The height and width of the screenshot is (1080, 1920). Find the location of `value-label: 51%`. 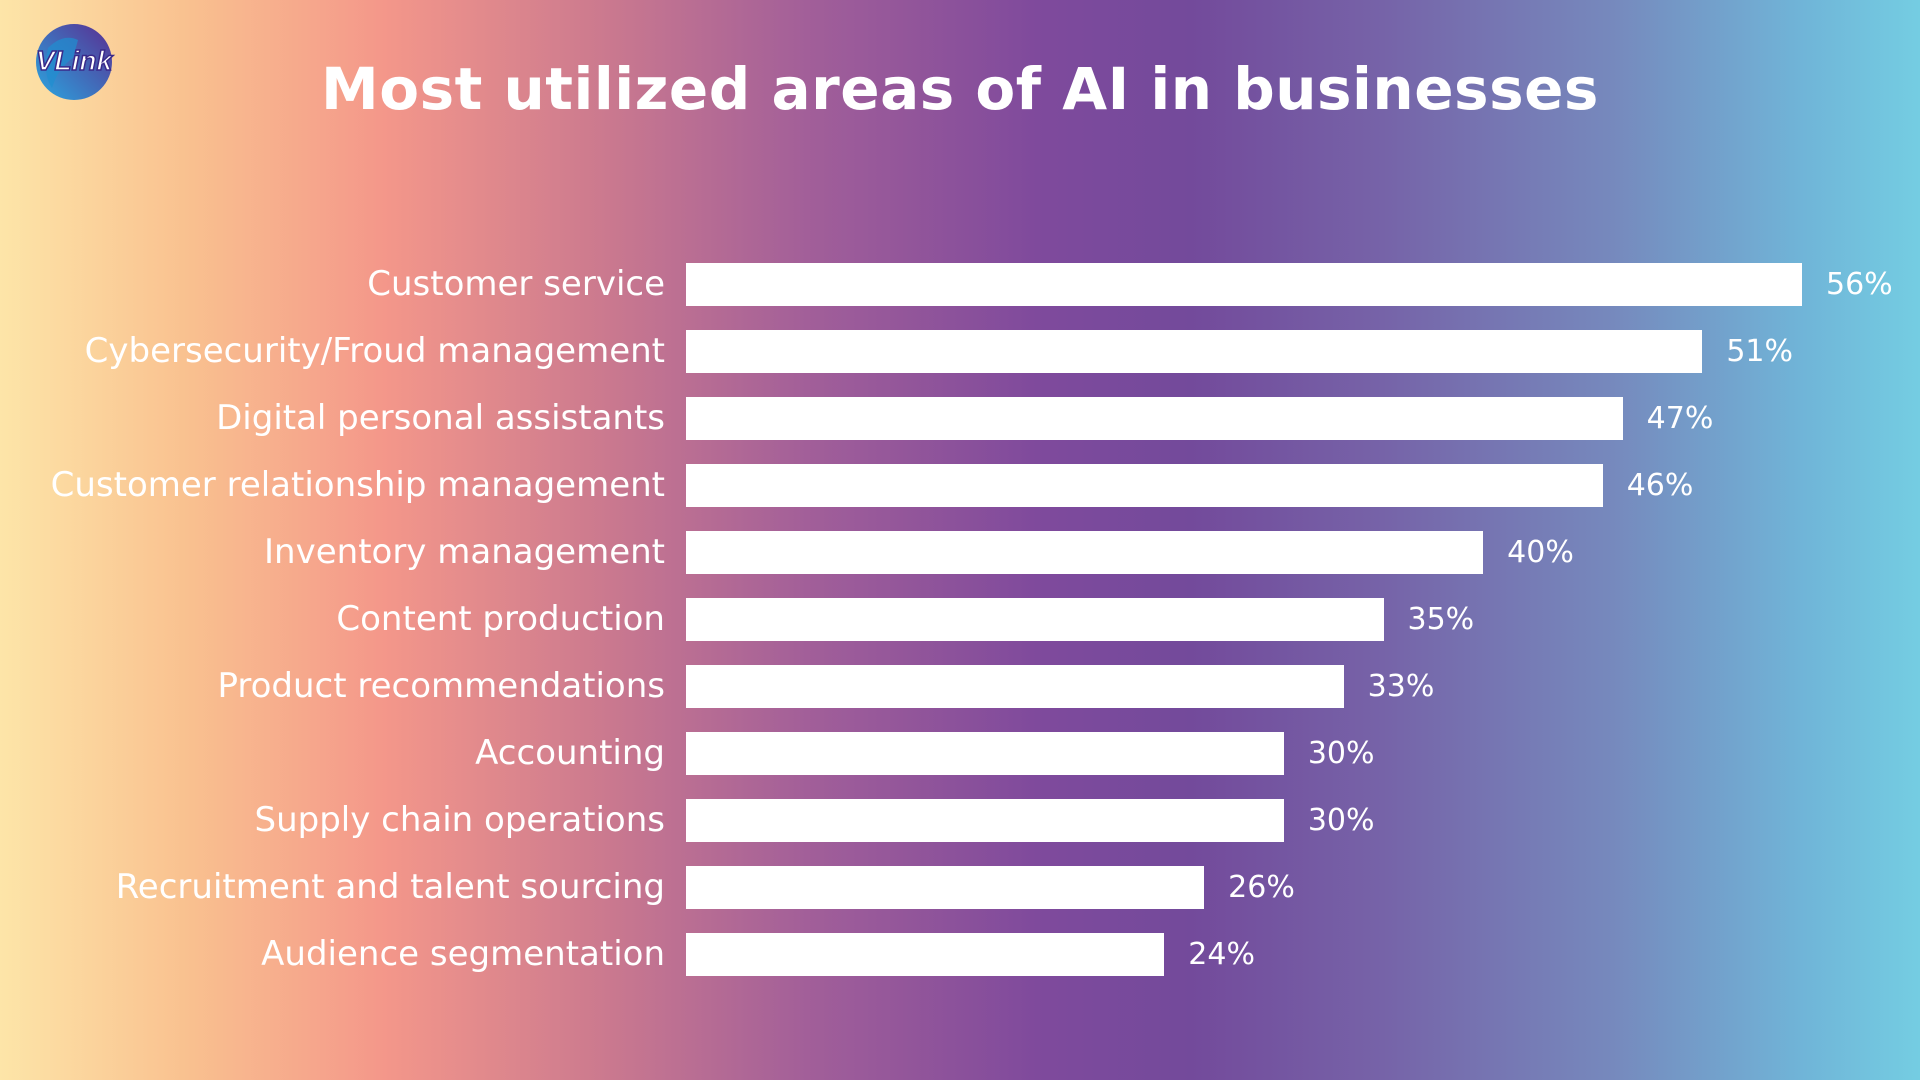

value-label: 51% is located at coordinates (1760, 351).